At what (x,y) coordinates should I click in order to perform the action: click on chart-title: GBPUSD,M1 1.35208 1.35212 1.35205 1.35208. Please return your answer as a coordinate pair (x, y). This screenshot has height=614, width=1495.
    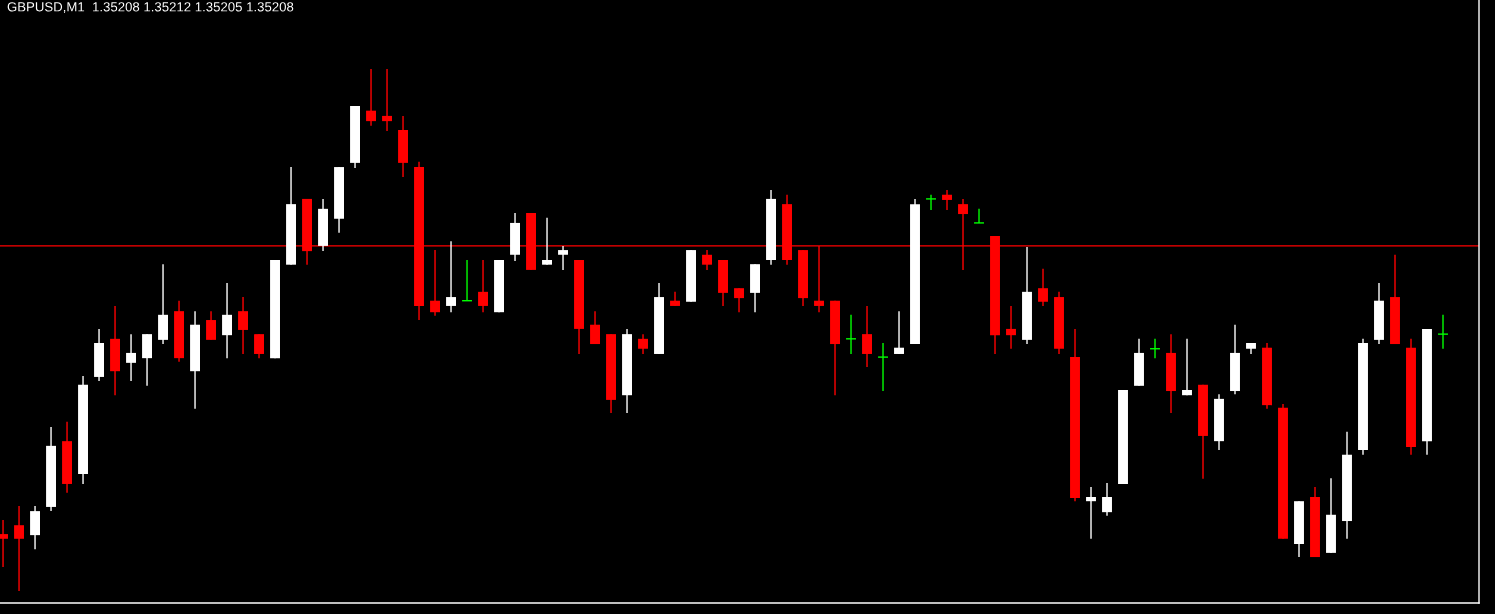
    Looking at the image, I should click on (150, 8).